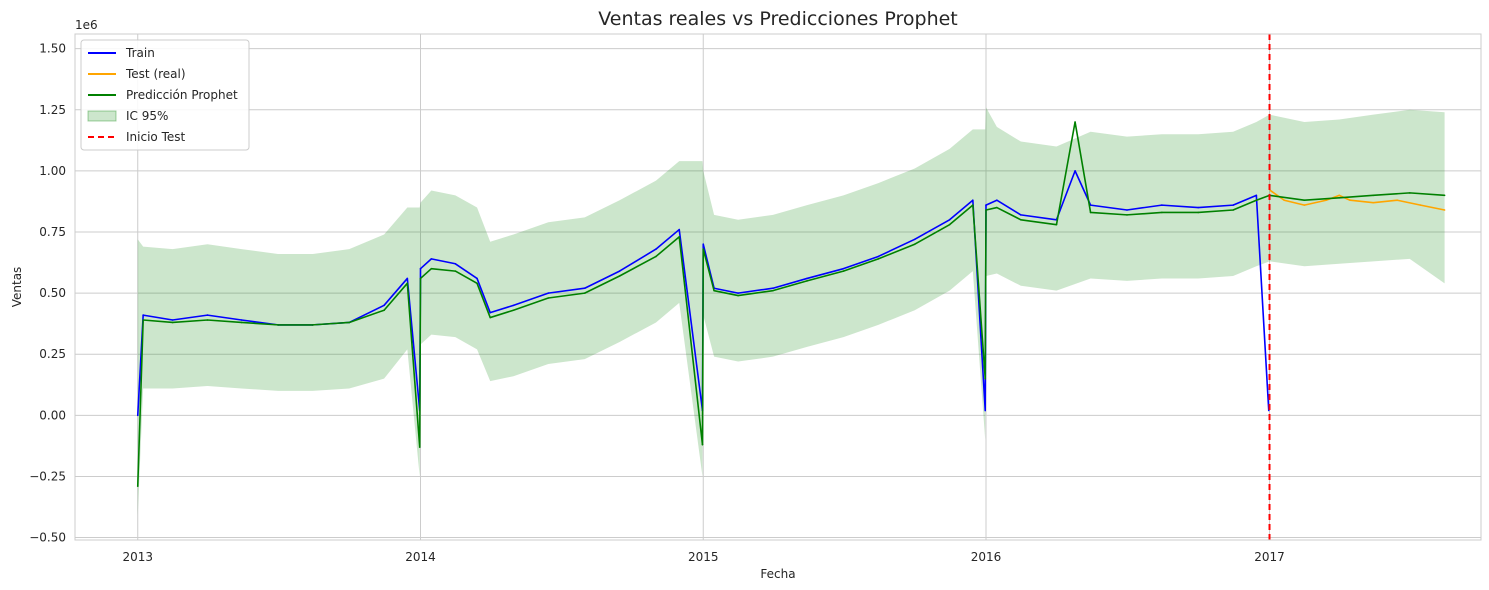  What do you see at coordinates (52, 171) in the screenshot?
I see `y-tick-label: 1.00` at bounding box center [52, 171].